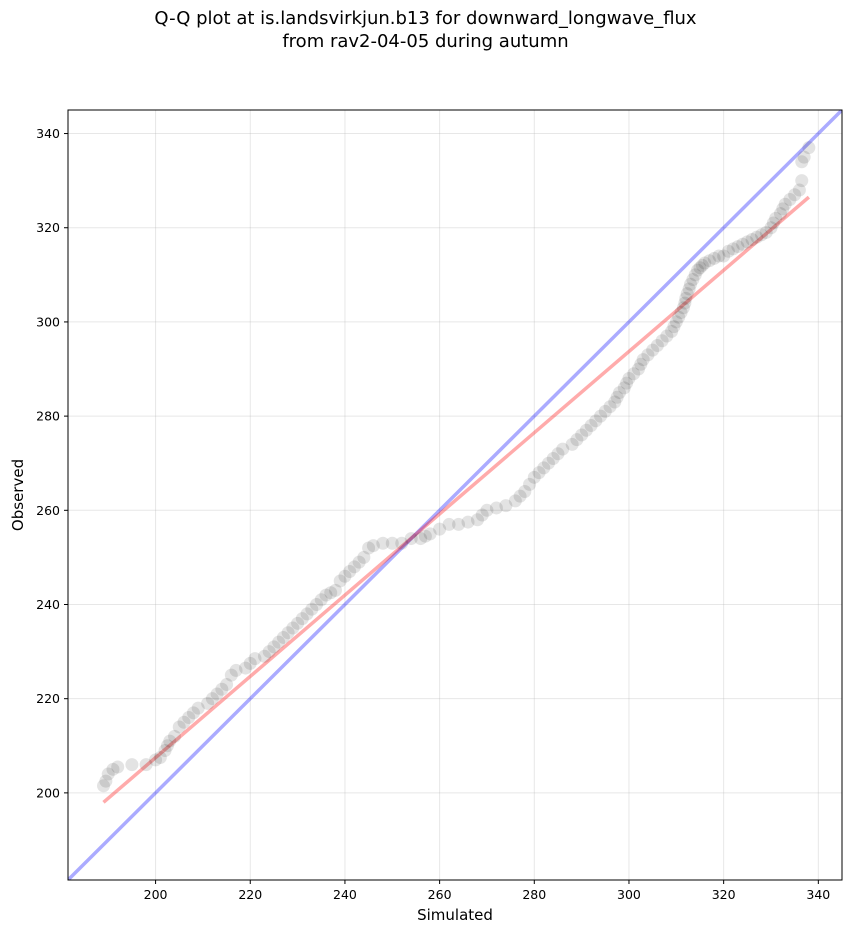 The image size is (851, 934). Describe the element at coordinates (818, 894) in the screenshot. I see `x-tick-label: 340` at that location.